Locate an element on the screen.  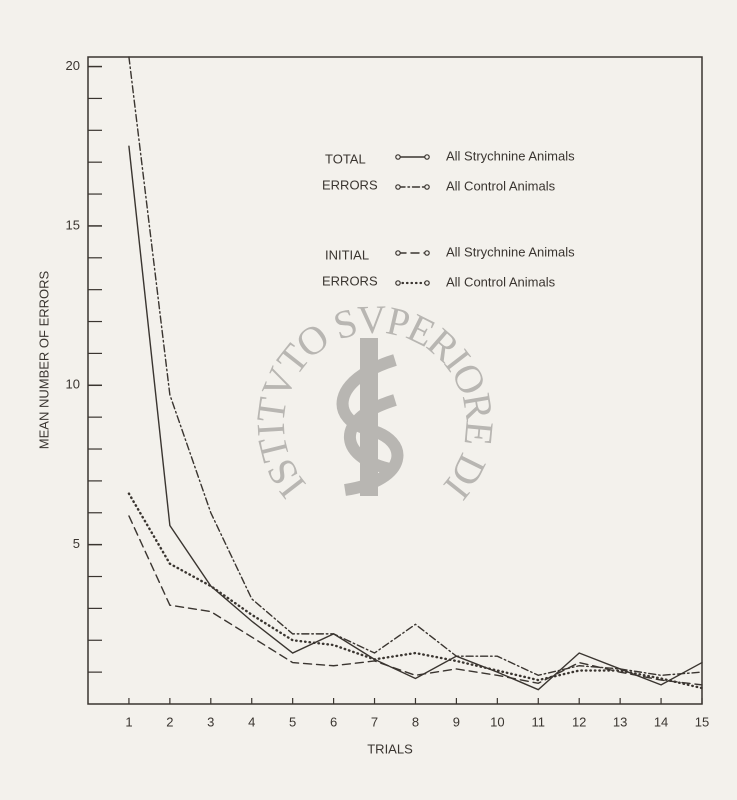
watermark-emblem is located at coordinates (370, 425).